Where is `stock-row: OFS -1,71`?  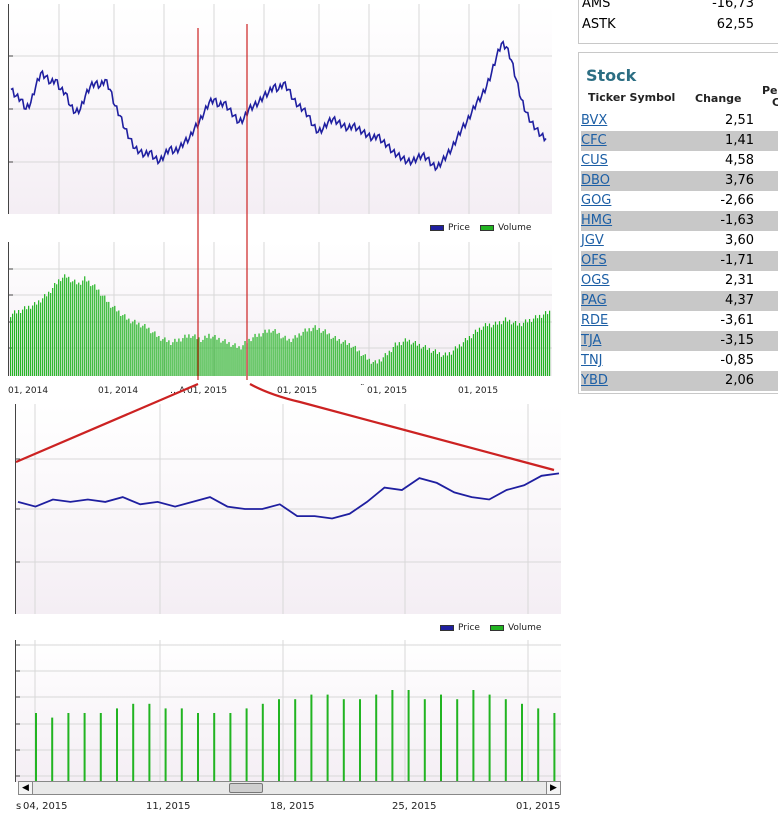 stock-row: OFS -1,71 is located at coordinates (679, 261).